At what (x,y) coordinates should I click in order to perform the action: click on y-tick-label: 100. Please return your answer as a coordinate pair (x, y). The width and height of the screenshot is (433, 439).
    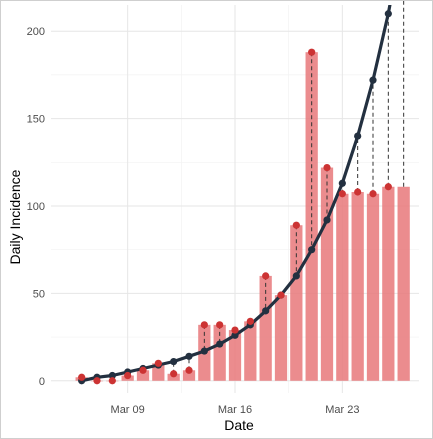
    Looking at the image, I should click on (36, 207).